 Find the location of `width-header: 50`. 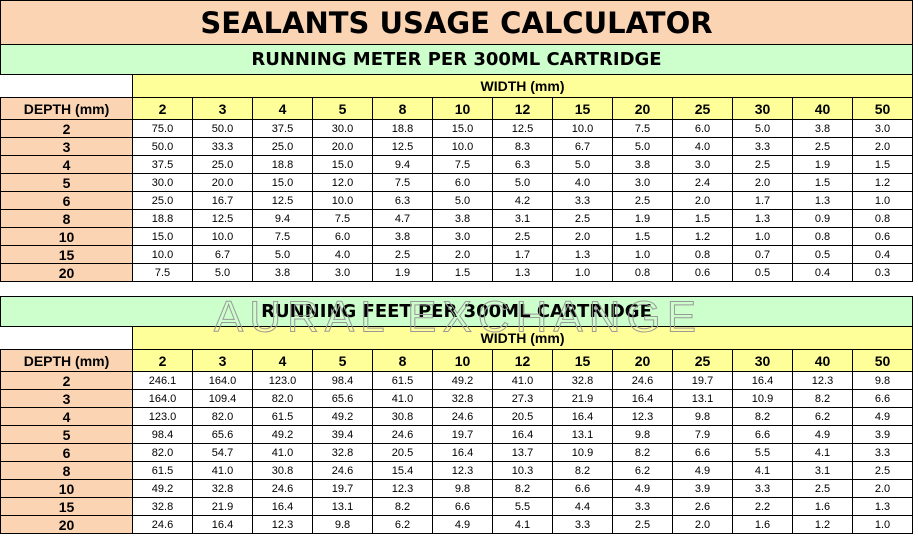

width-header: 50 is located at coordinates (882, 360).